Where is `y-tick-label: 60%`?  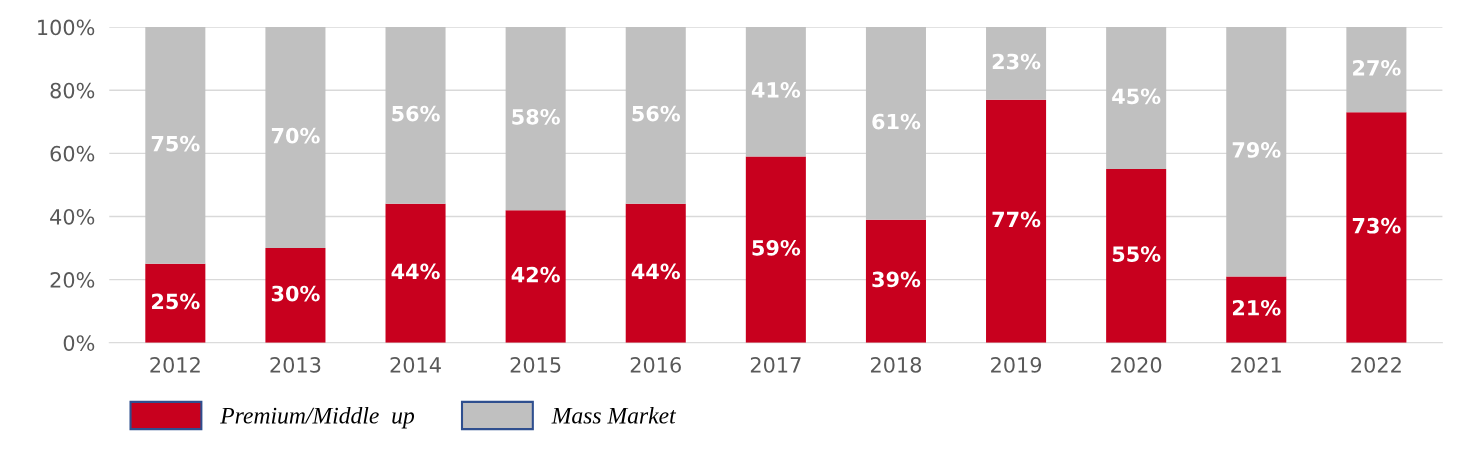
y-tick-label: 60% is located at coordinates (72, 153).